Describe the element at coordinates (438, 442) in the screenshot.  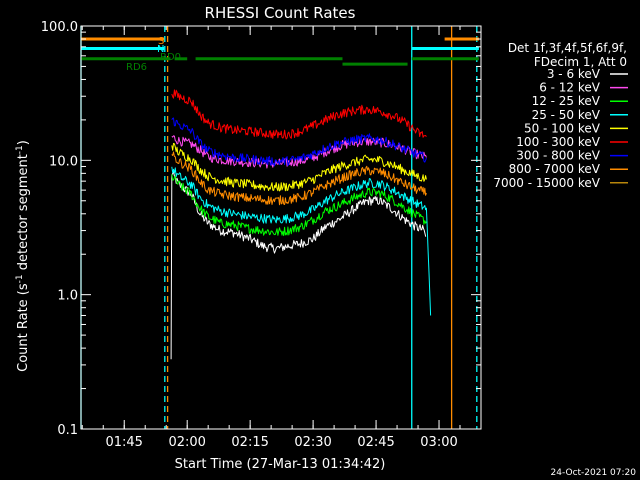
I see `x-tick-label: 03:00` at that location.